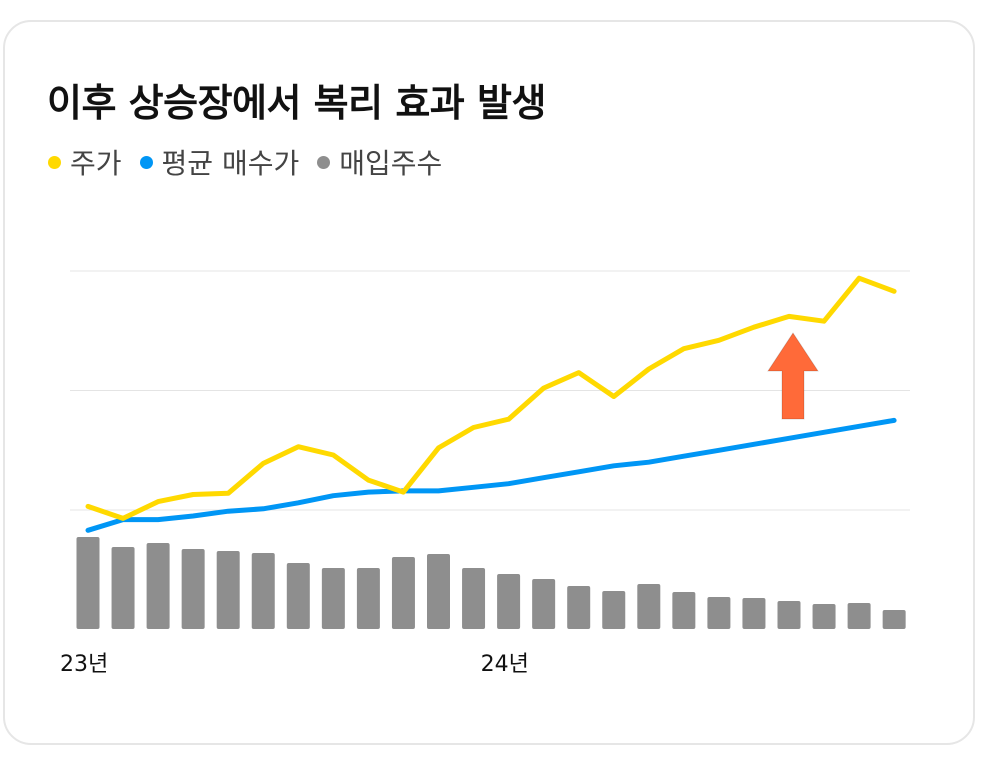 The image size is (981, 775). What do you see at coordinates (505, 664) in the screenshot?
I see `x-tick-label: 24년` at bounding box center [505, 664].